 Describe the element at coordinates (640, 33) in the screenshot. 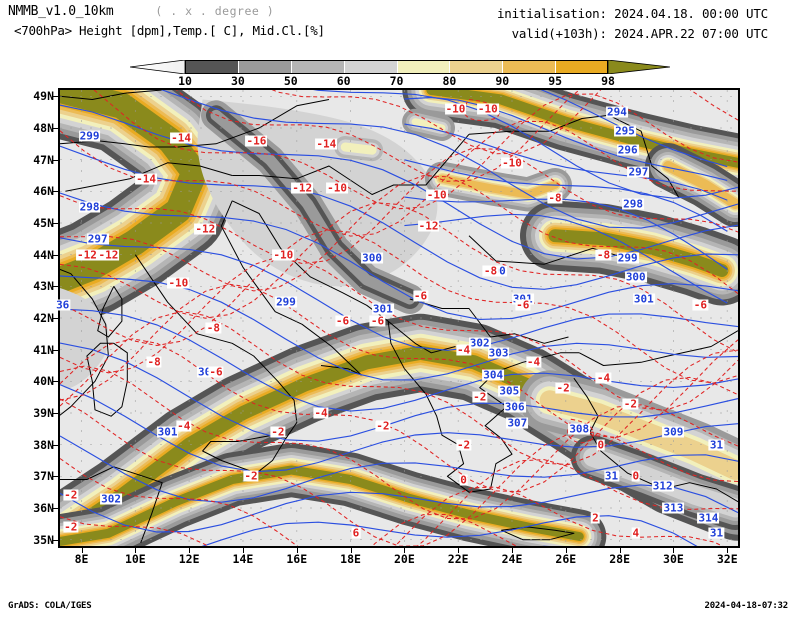

I see `valid-time: valid(+103h): 2024.APR.22 07:00 UTC` at that location.